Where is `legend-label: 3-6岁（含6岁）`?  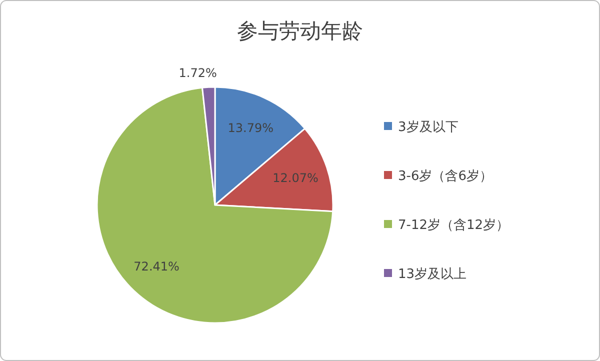 legend-label: 3-6岁（含6岁） is located at coordinates (445, 176).